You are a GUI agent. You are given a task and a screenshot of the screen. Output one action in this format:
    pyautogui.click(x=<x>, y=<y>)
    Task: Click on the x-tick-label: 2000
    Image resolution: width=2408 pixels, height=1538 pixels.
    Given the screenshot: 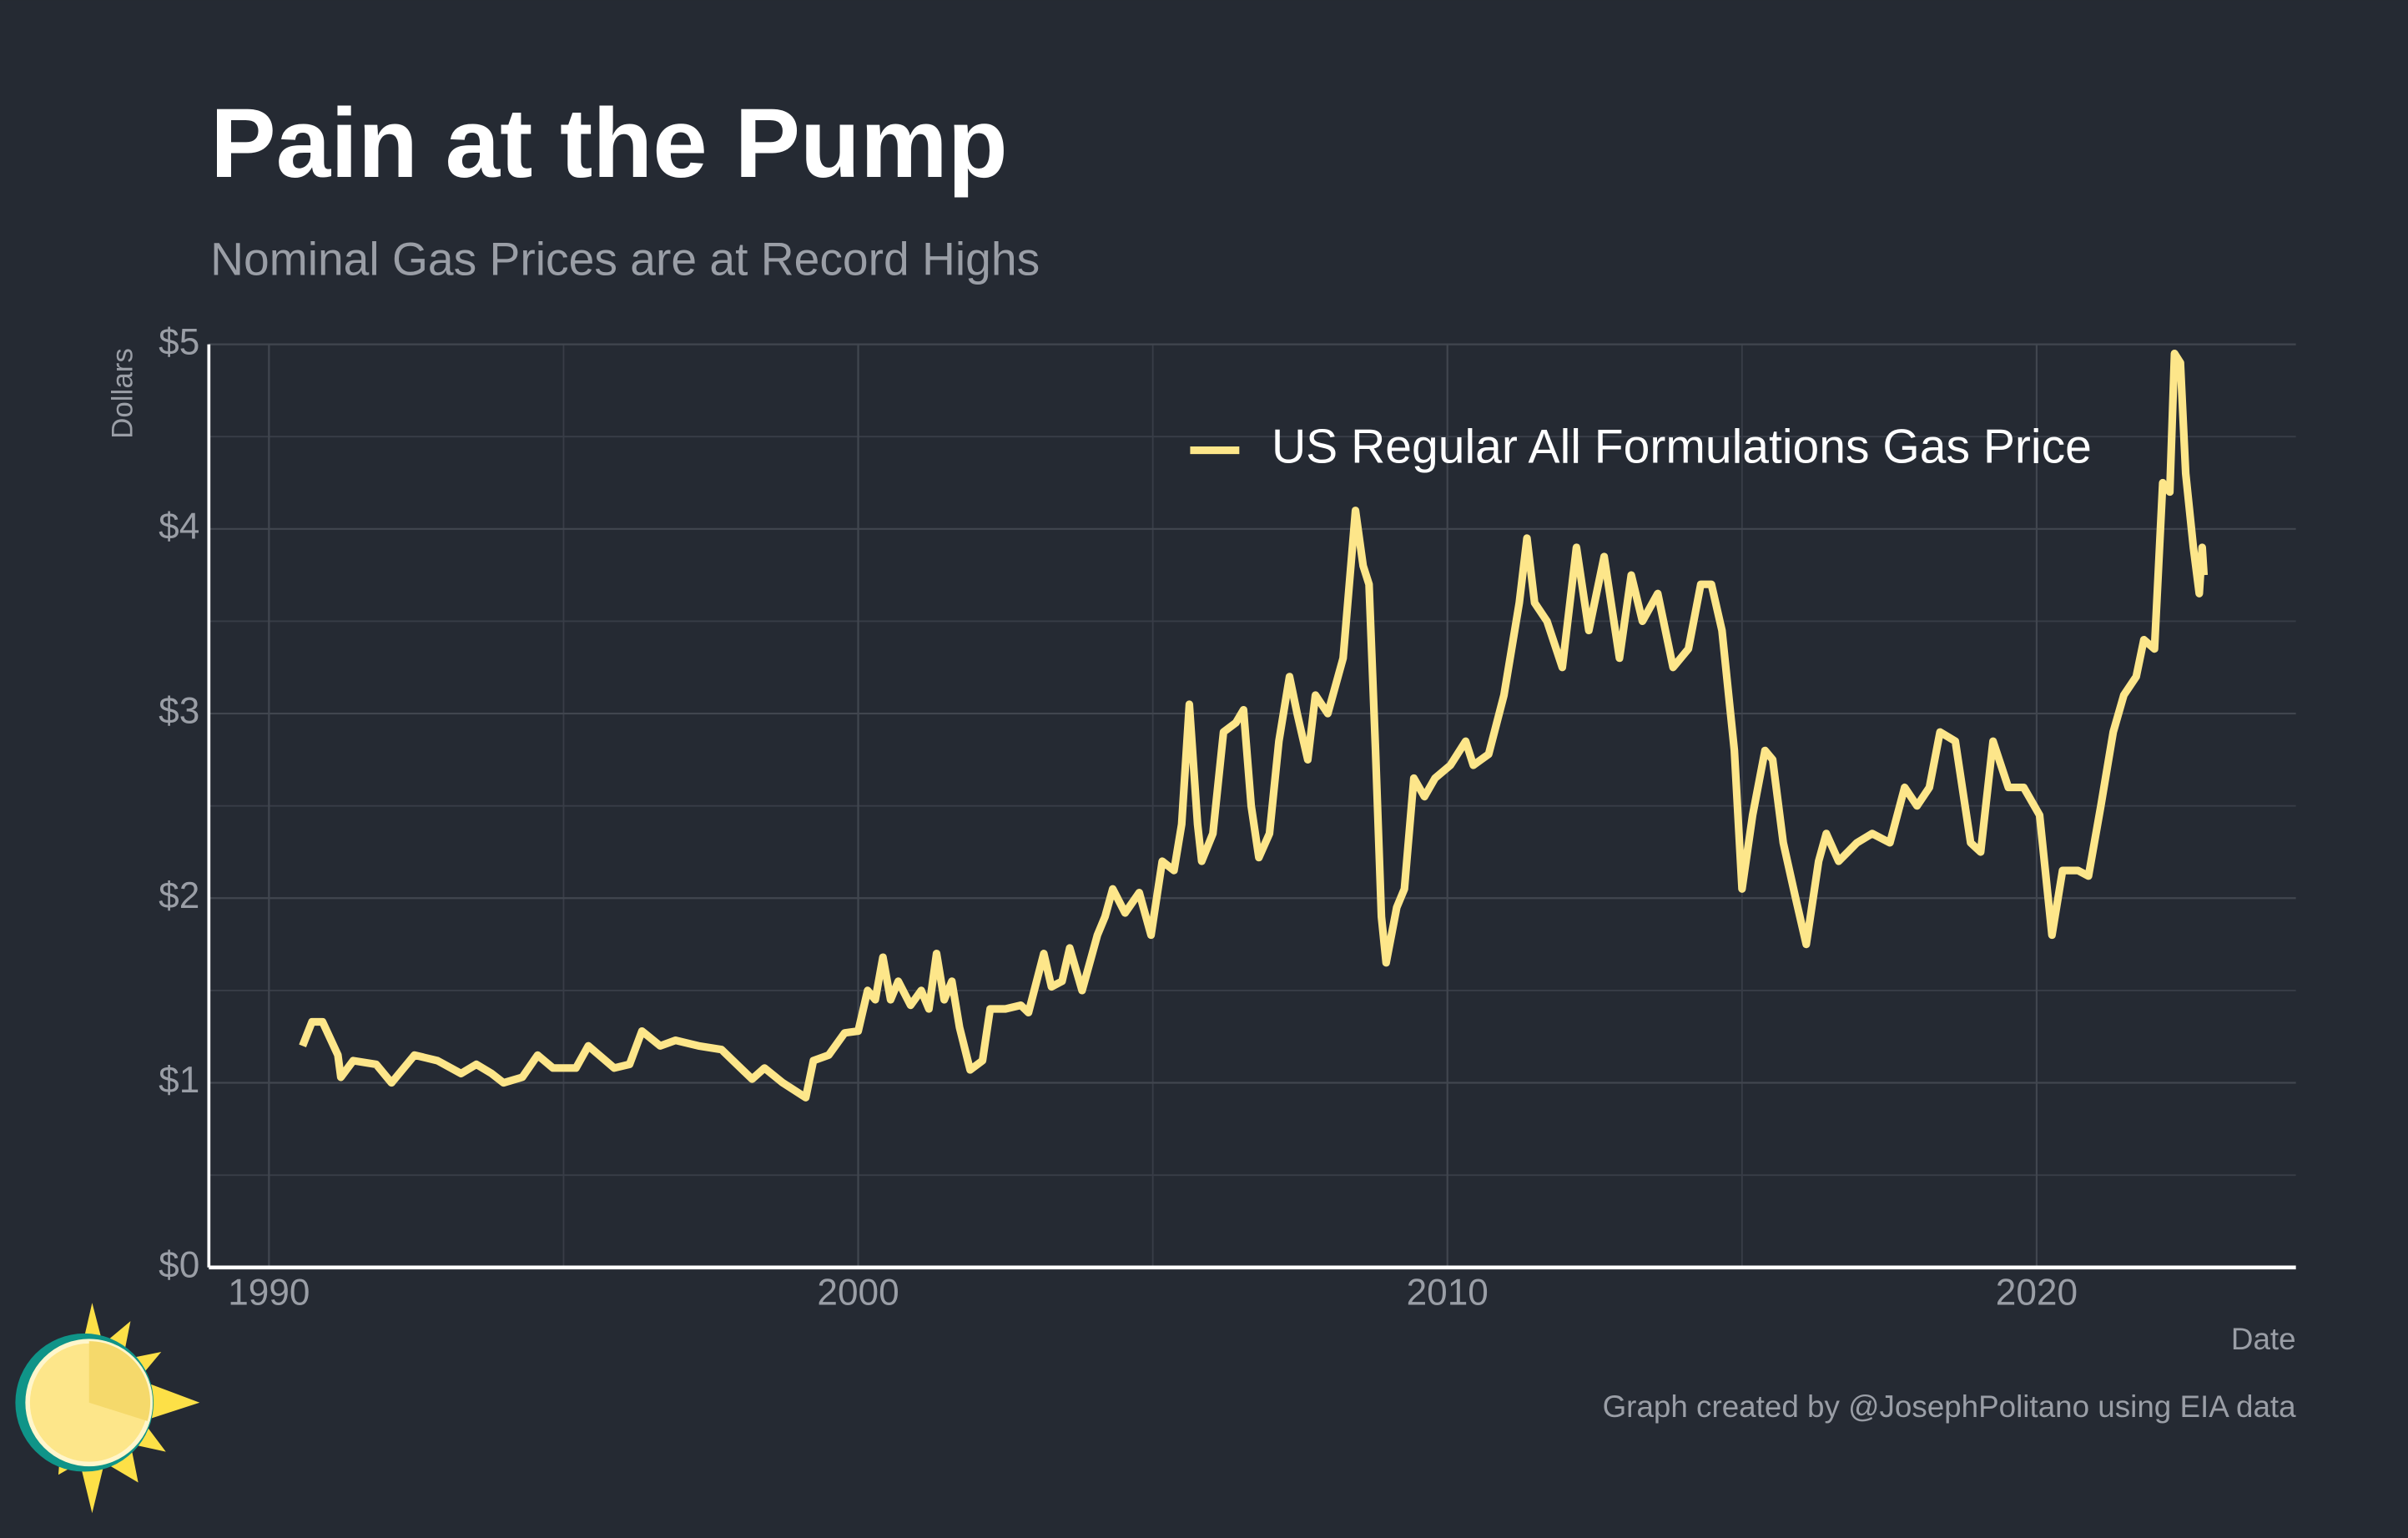 What is the action you would take?
    pyautogui.click(x=858, y=1293)
    